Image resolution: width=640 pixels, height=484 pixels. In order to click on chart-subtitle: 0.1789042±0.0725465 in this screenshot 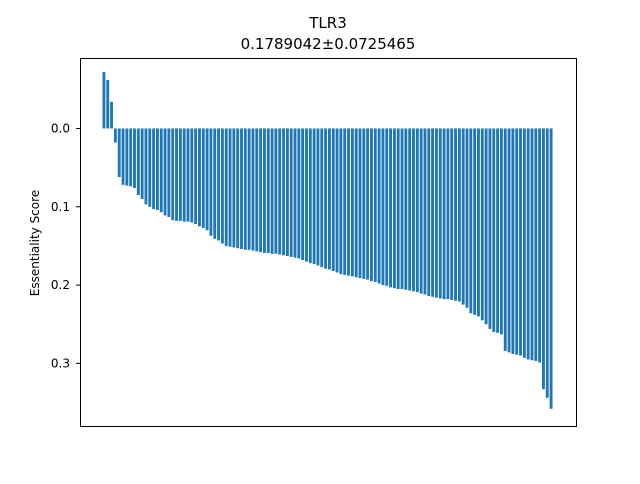, I will do `click(328, 44)`.